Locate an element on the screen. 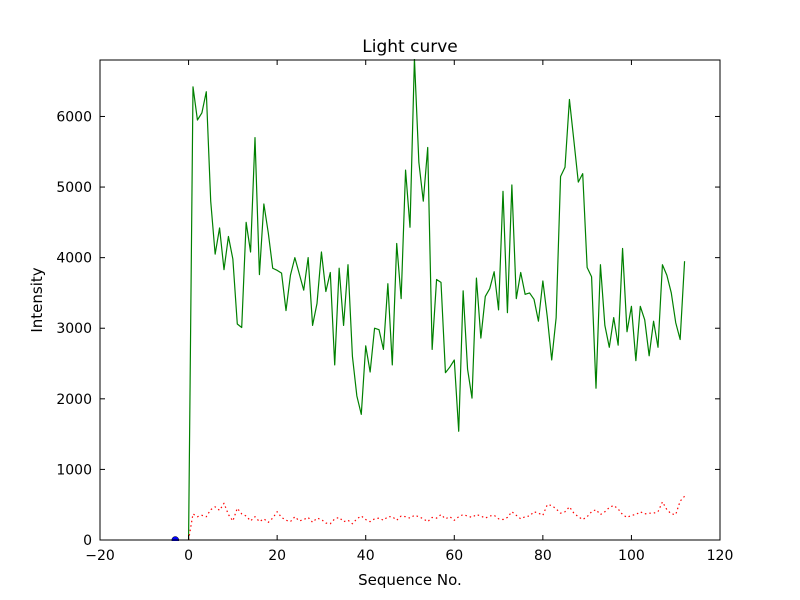 The height and width of the screenshot is (600, 800). y-tick-label: 2000 is located at coordinates (74, 400).